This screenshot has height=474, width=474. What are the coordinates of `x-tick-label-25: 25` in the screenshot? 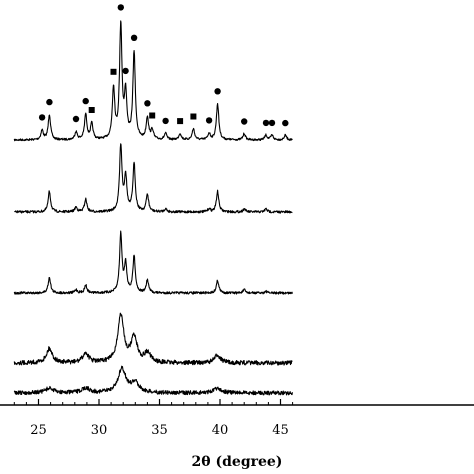 It's located at (38, 430).